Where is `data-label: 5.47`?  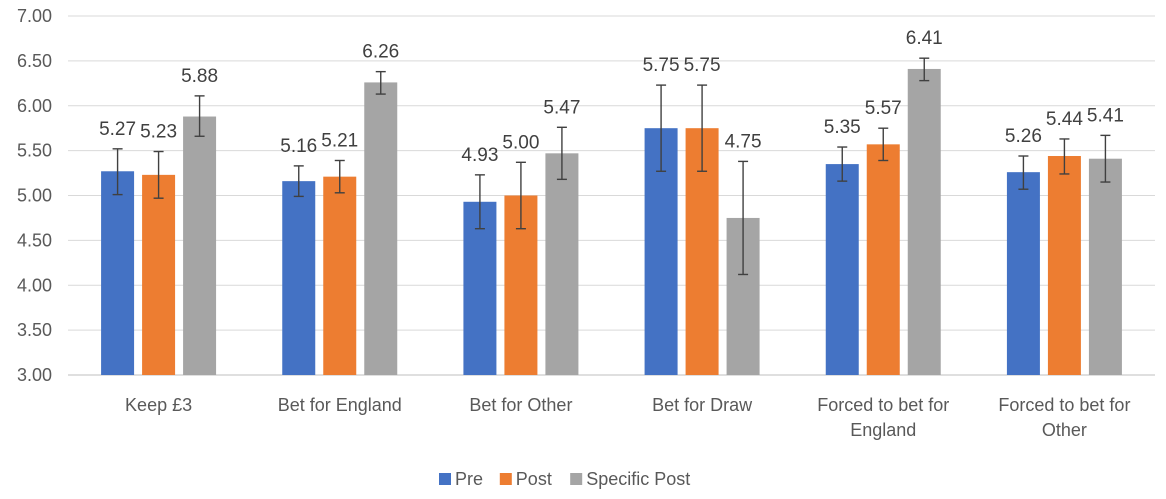 data-label: 5.47 is located at coordinates (561, 107).